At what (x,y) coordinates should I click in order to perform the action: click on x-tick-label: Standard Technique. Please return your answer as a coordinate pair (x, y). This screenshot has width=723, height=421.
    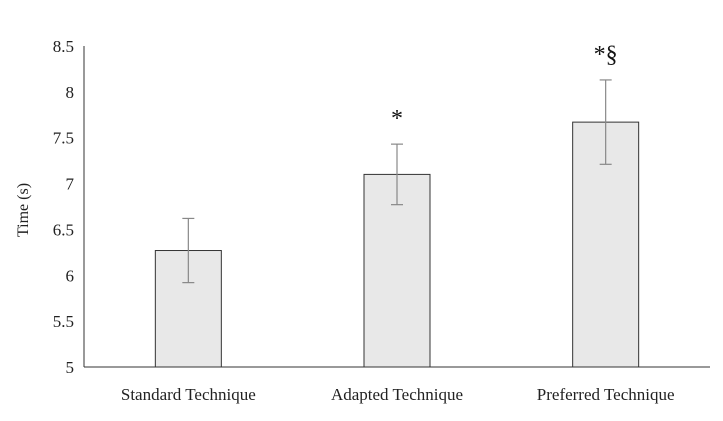
    Looking at the image, I should click on (188, 394).